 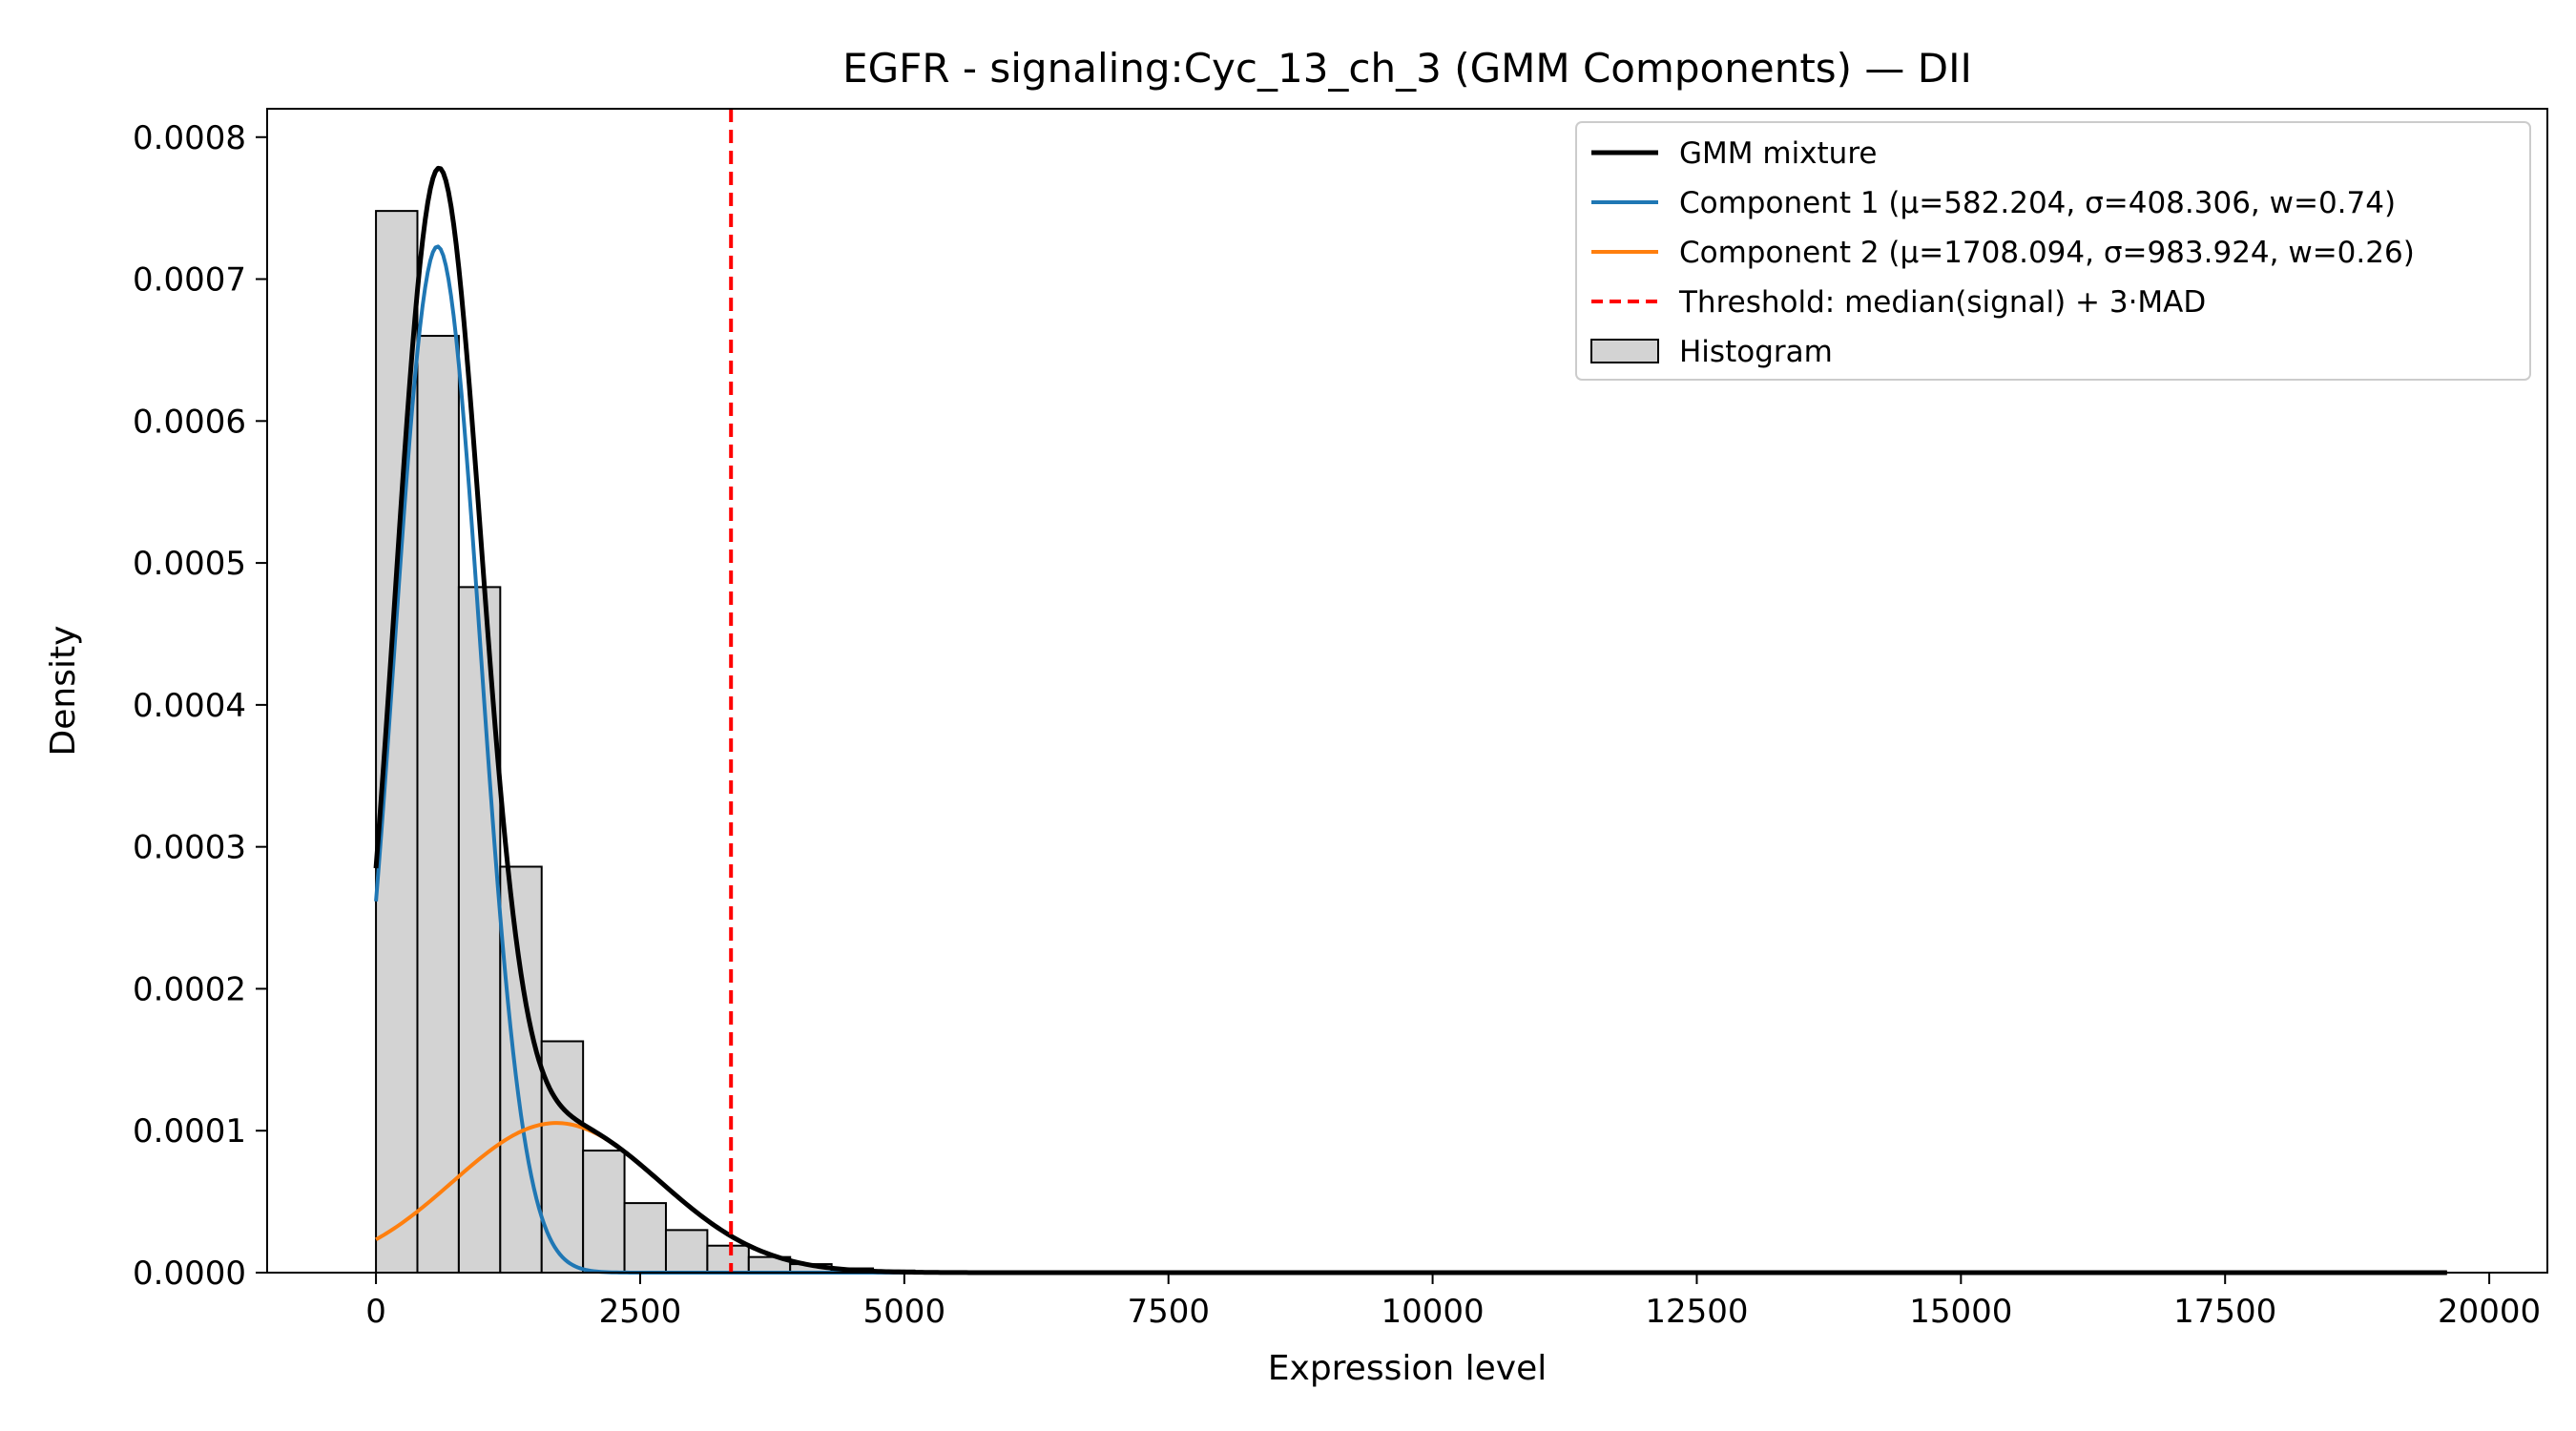 I want to click on x-tick-label: 7500, so click(x=1168, y=1312).